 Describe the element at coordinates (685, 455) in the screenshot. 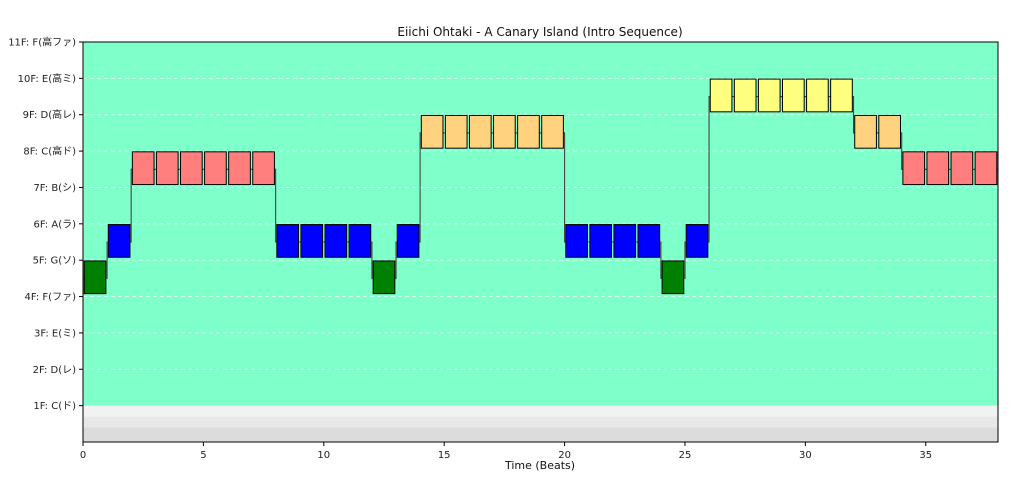

I see `x-tick-label-6: 25` at that location.